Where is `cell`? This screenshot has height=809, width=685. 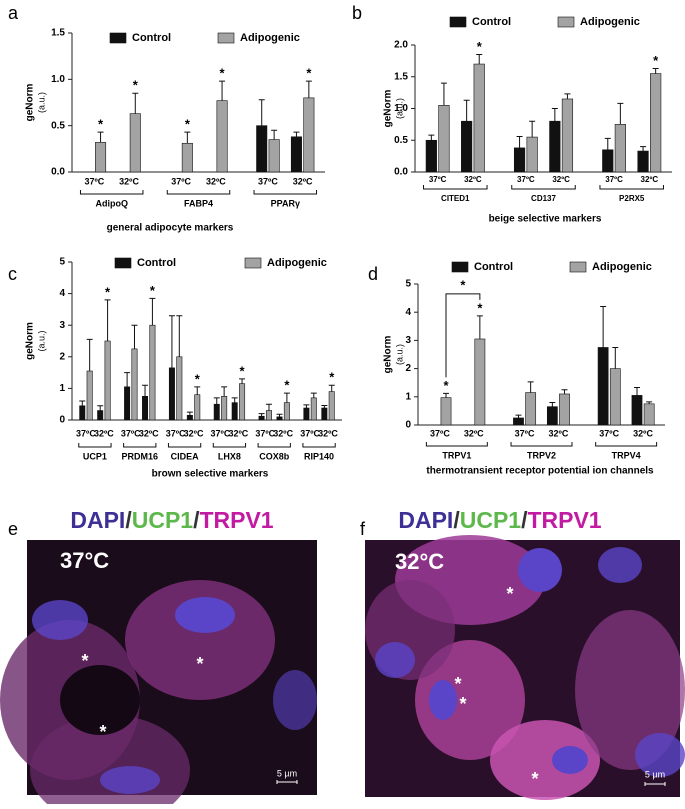 cell is located at coordinates (545, 760).